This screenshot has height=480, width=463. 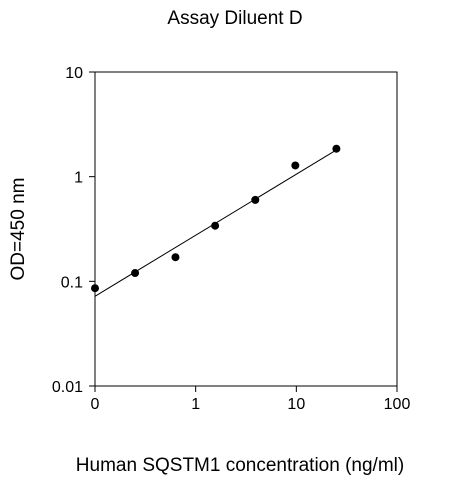 I want to click on x-axis-label: Human SQSTM1 concentration (ng/ml), so click(x=240, y=465).